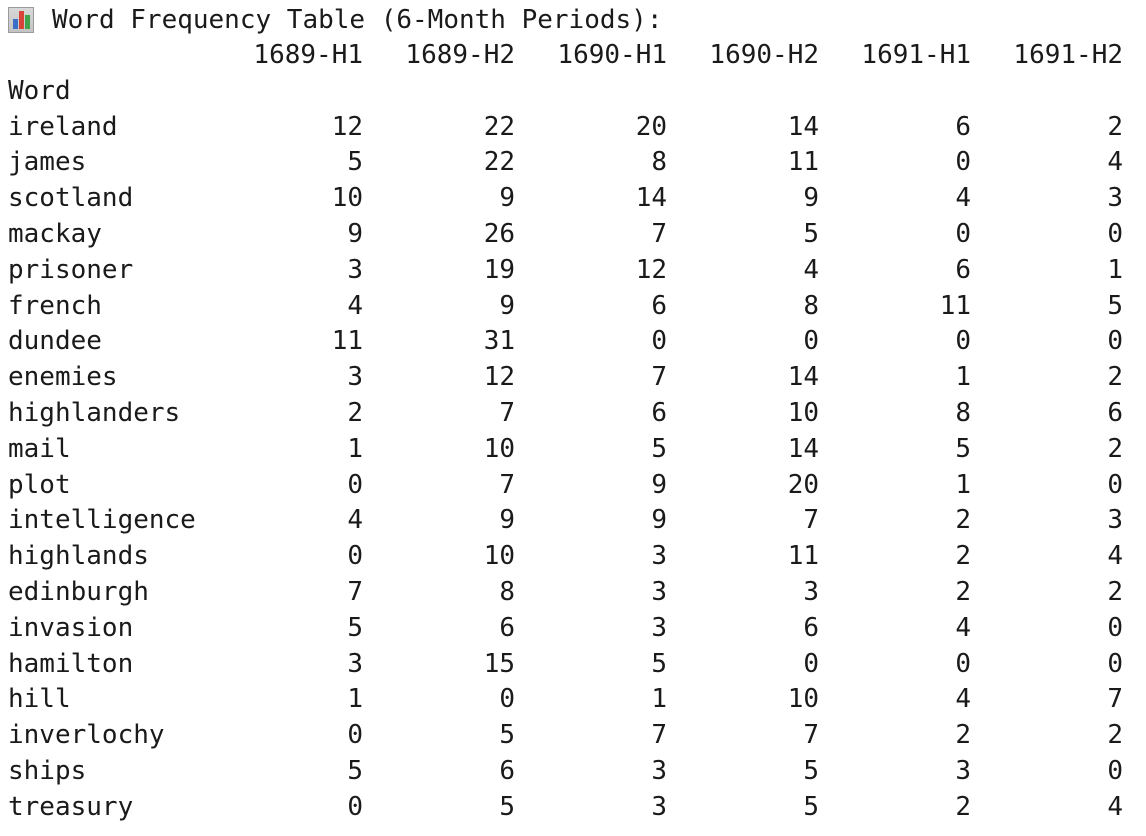 The width and height of the screenshot is (1146, 836). What do you see at coordinates (71, 806) in the screenshot?
I see `word-cell: treasury` at bounding box center [71, 806].